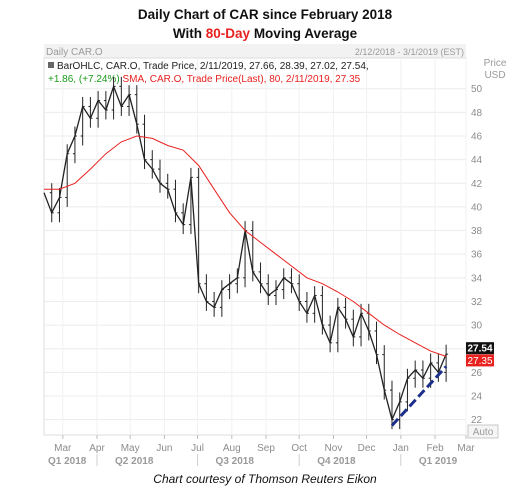  What do you see at coordinates (495, 63) in the screenshot?
I see `price-axis-label: Price` at bounding box center [495, 63].